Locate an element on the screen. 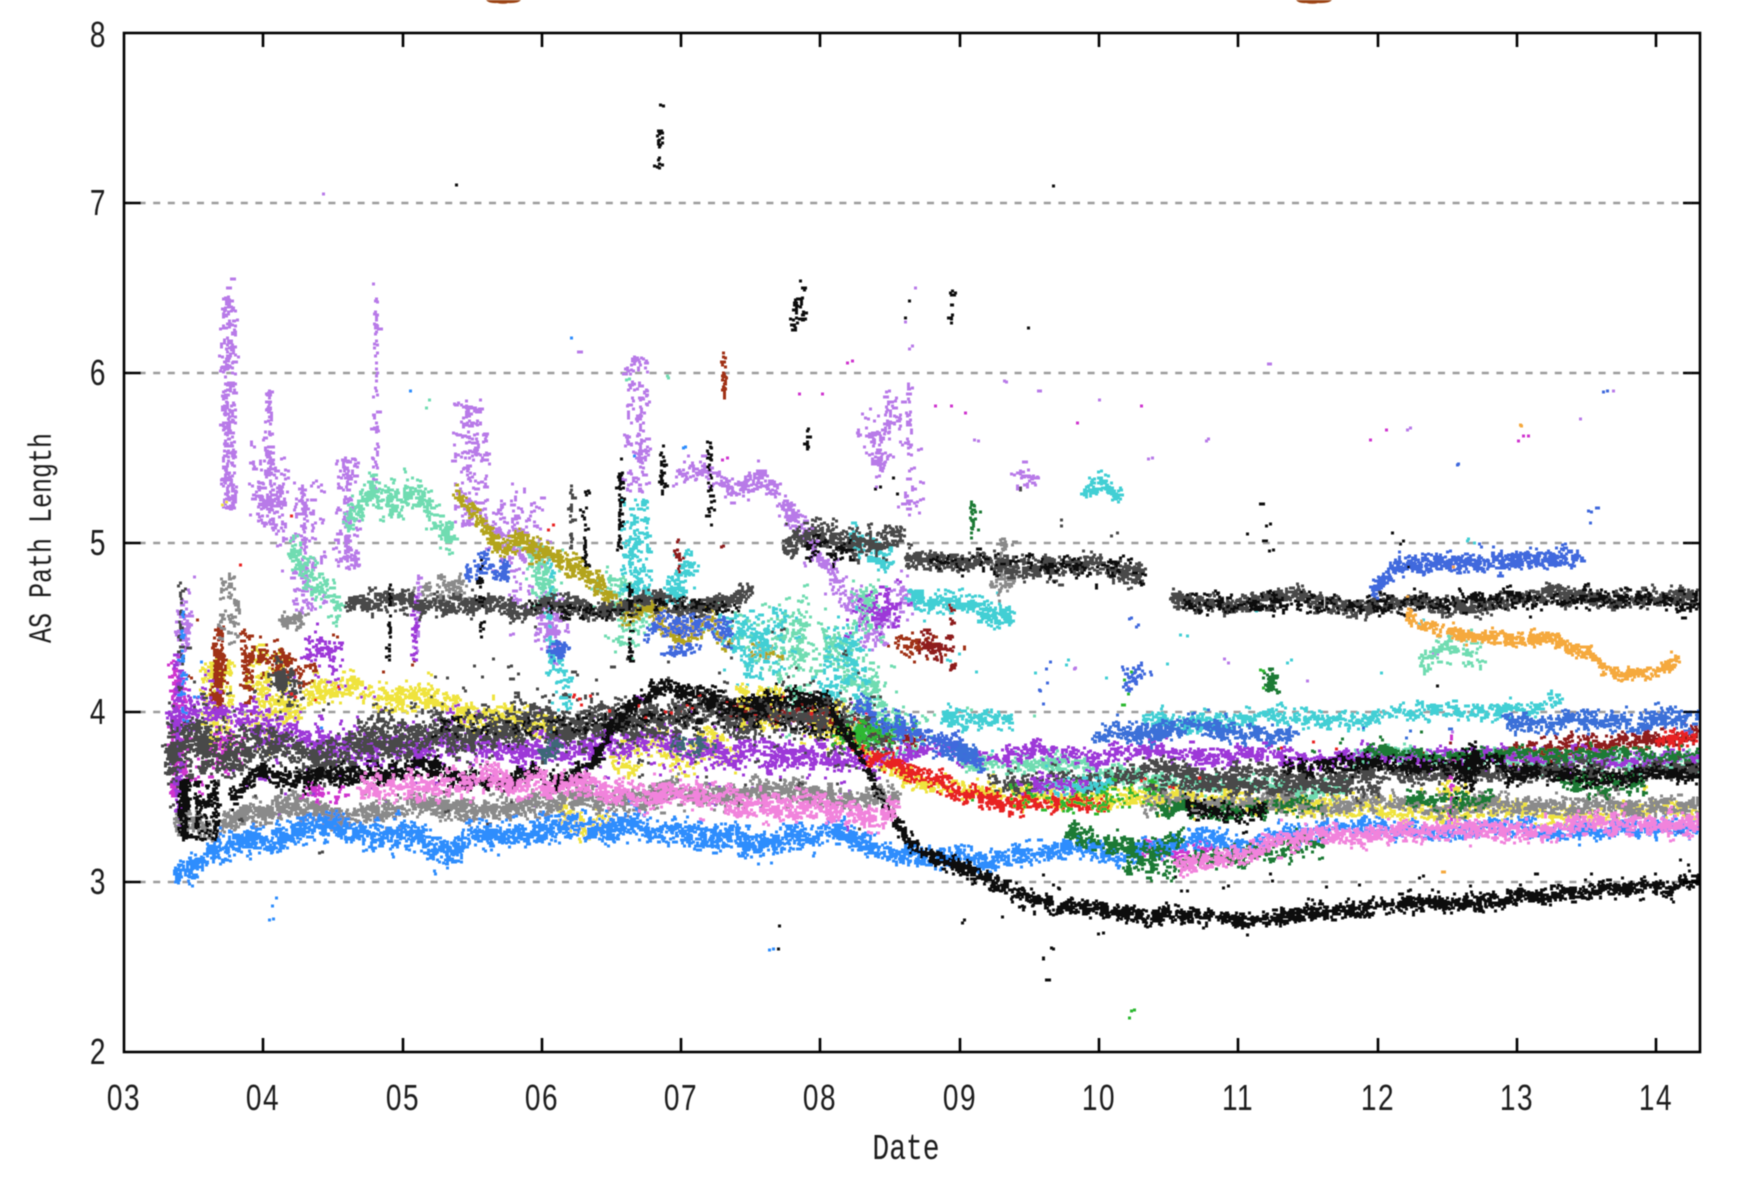 This screenshot has height=1180, width=1740. svg-text: 14 is located at coordinates (1656, 1097).